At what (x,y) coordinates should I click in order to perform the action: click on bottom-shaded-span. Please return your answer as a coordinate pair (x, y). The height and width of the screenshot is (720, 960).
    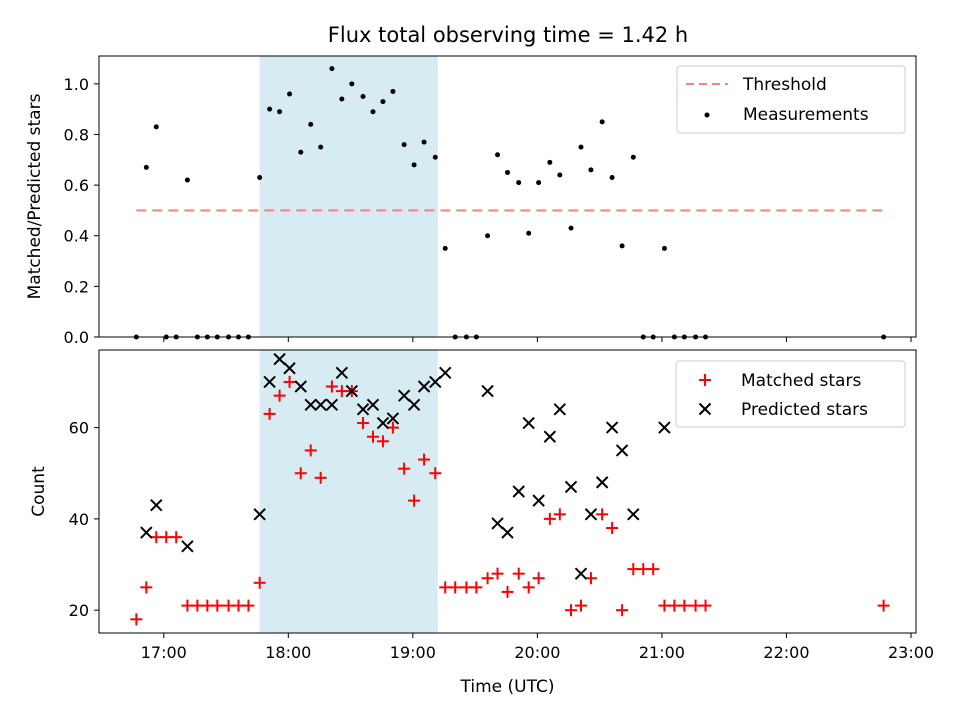
    Looking at the image, I should click on (348, 491).